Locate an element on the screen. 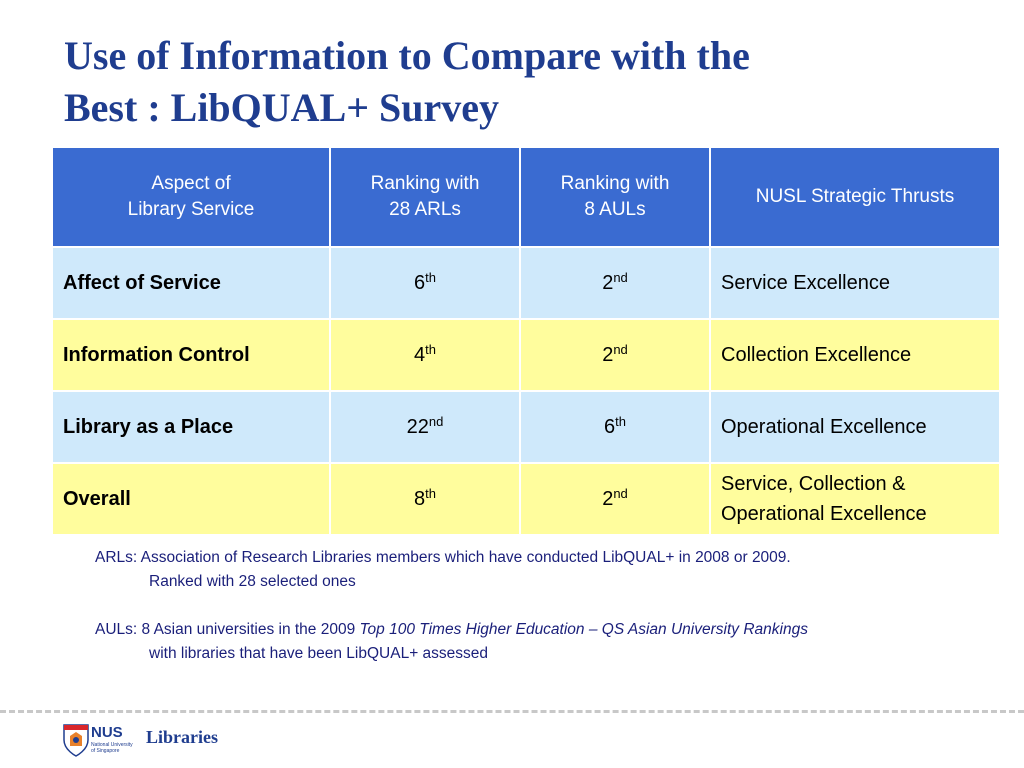 Image resolution: width=1024 pixels, height=768 pixels. arl-rank-cell: 22nd is located at coordinates (425, 427).